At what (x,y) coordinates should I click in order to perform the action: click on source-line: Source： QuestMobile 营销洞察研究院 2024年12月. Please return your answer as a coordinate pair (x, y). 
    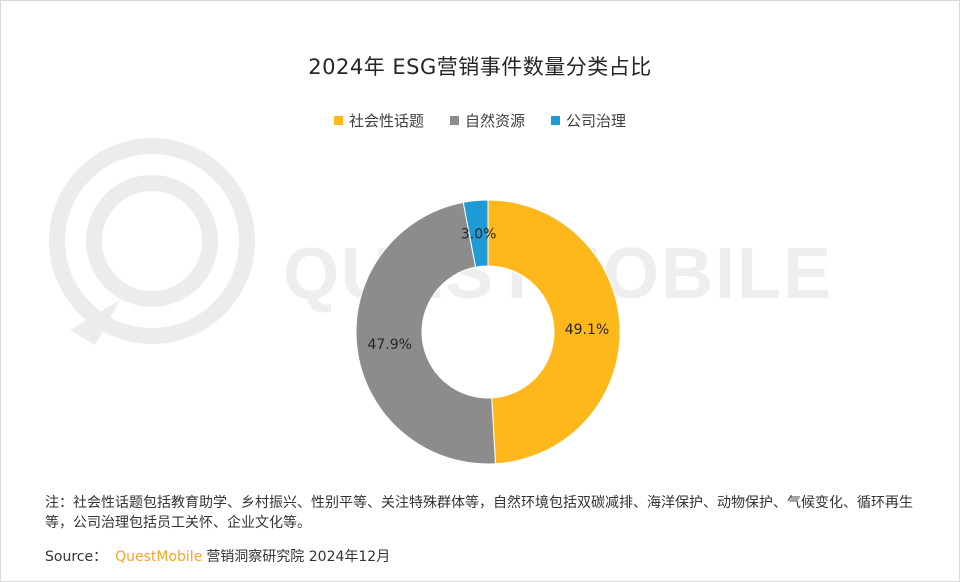
    Looking at the image, I should click on (217, 556).